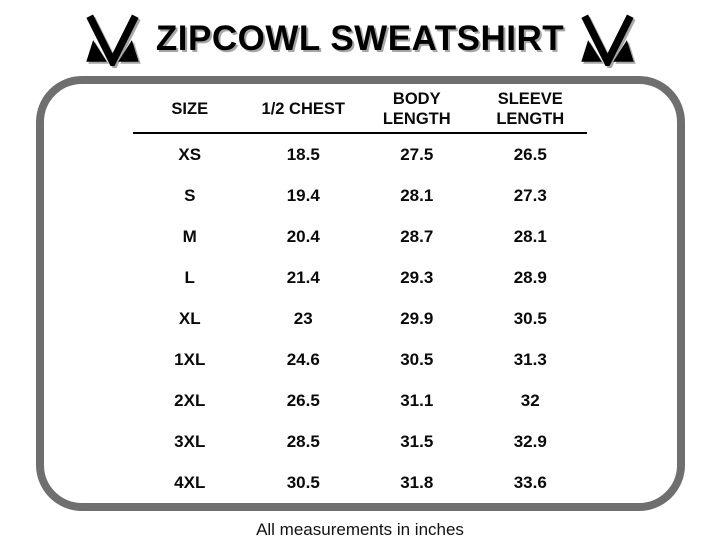  Describe the element at coordinates (303, 277) in the screenshot. I see `half-chest-cell: 21.4` at that location.